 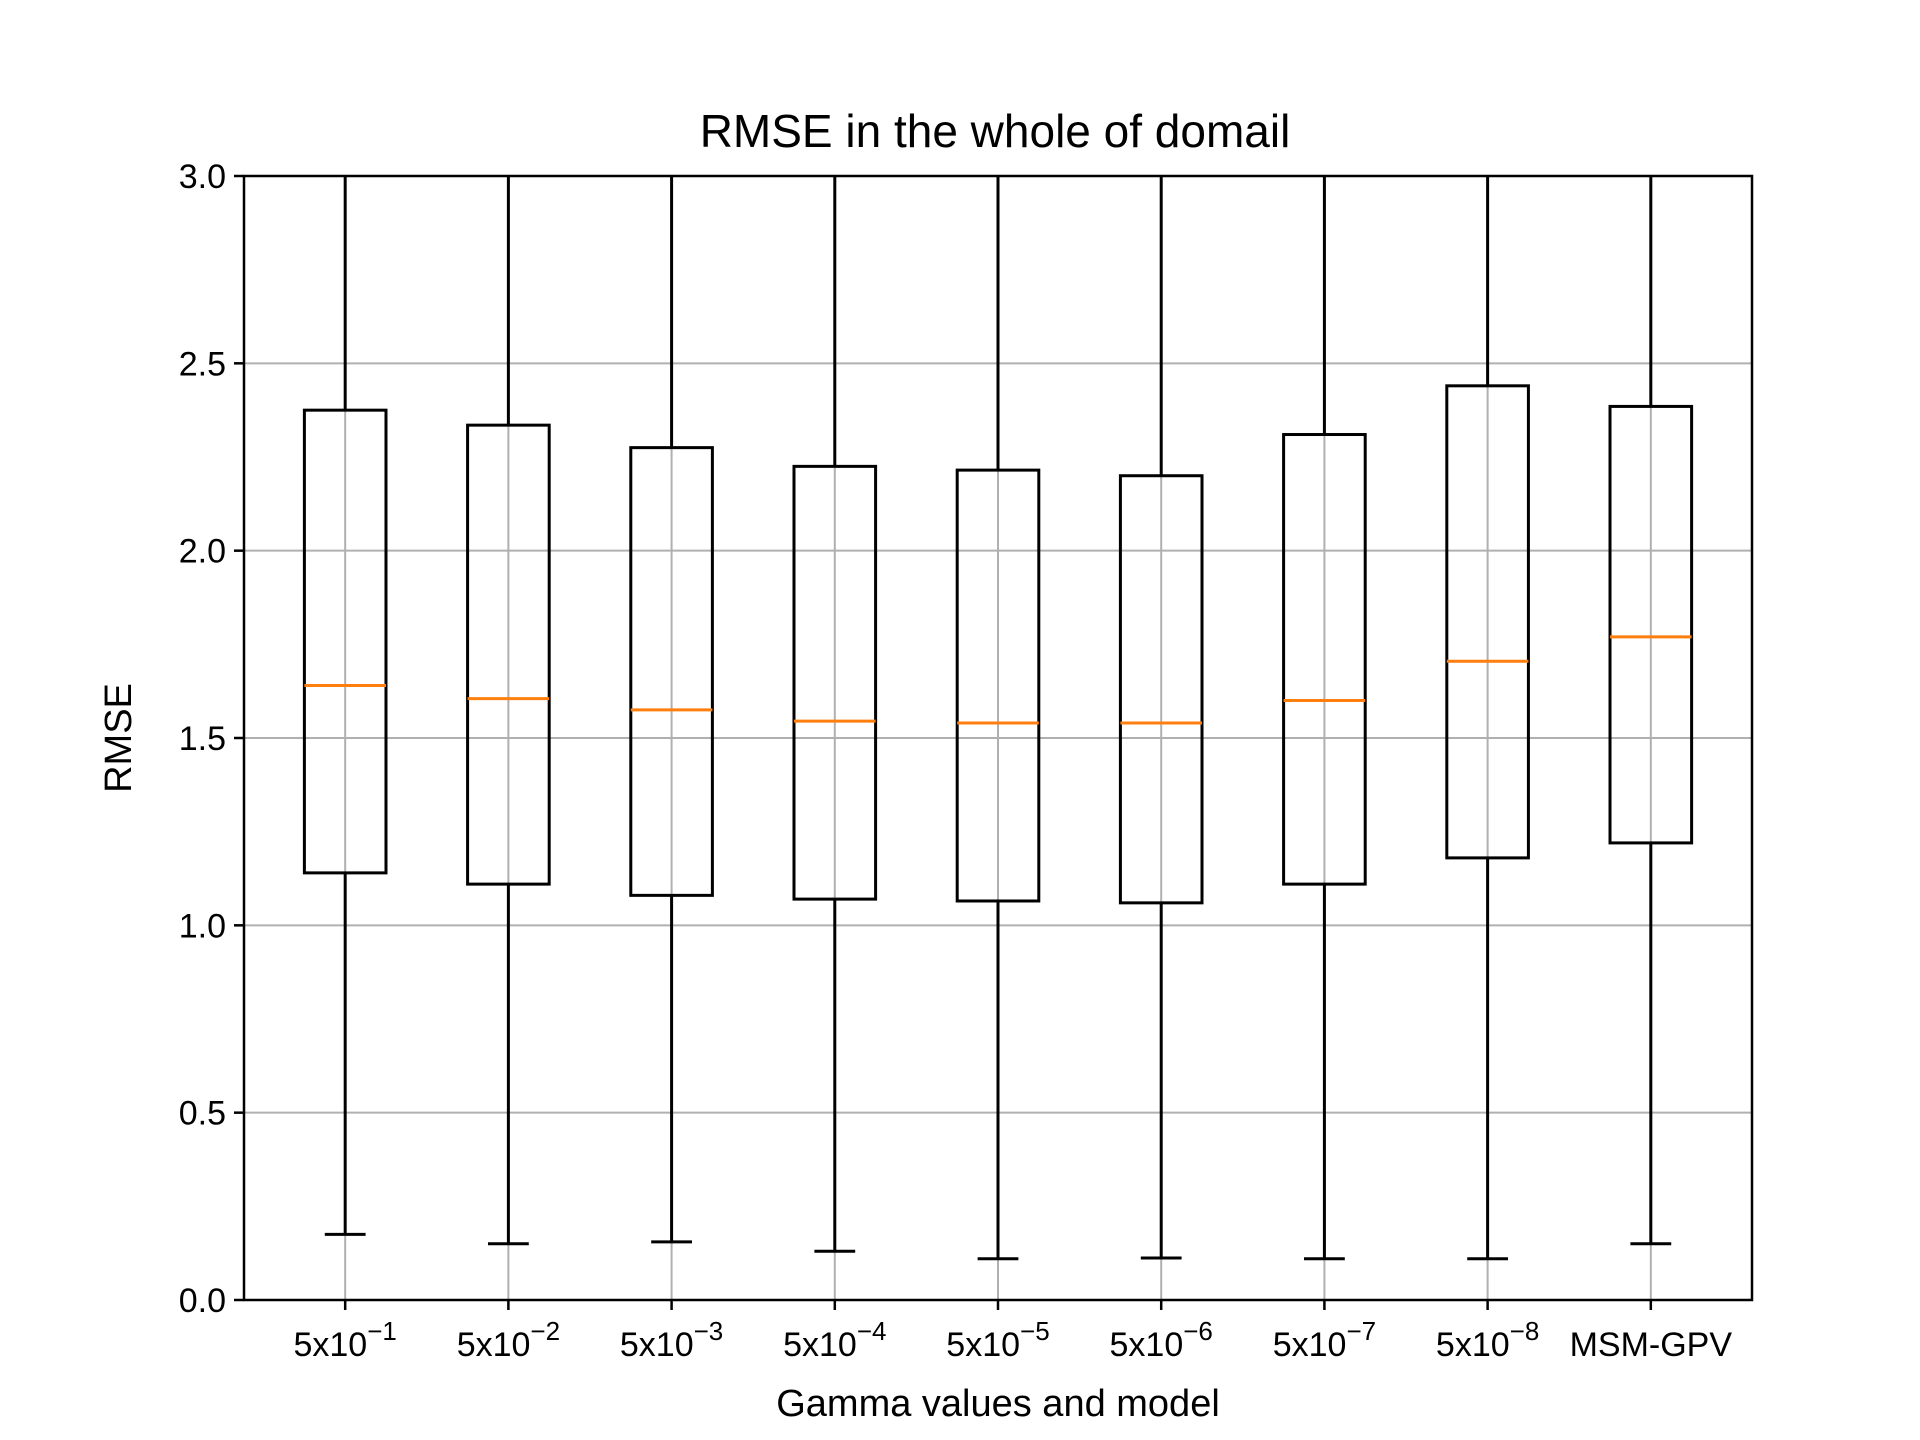 I want to click on y-tick-label: 0.5, so click(x=202, y=1114).